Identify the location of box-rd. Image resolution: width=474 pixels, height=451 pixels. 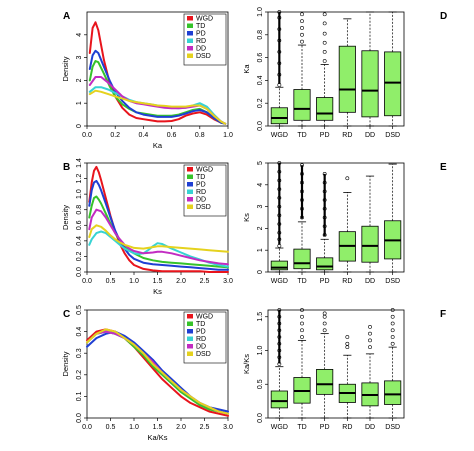
(347, 377).